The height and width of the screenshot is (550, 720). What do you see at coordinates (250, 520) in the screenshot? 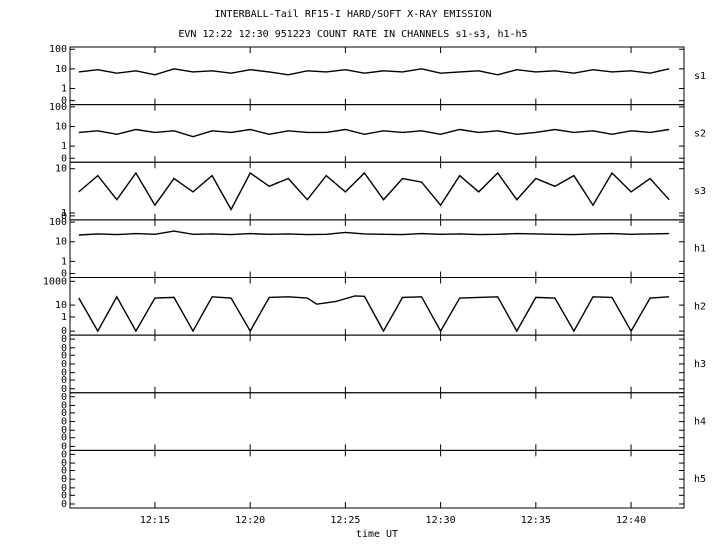
I see `x-tick-label: 12:20` at bounding box center [250, 520].